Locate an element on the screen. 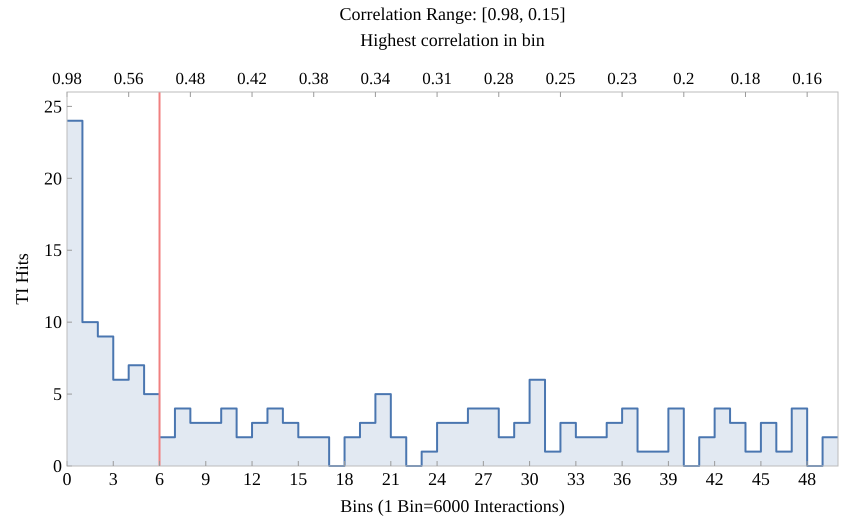  x-tick-label: 18 is located at coordinates (345, 479).